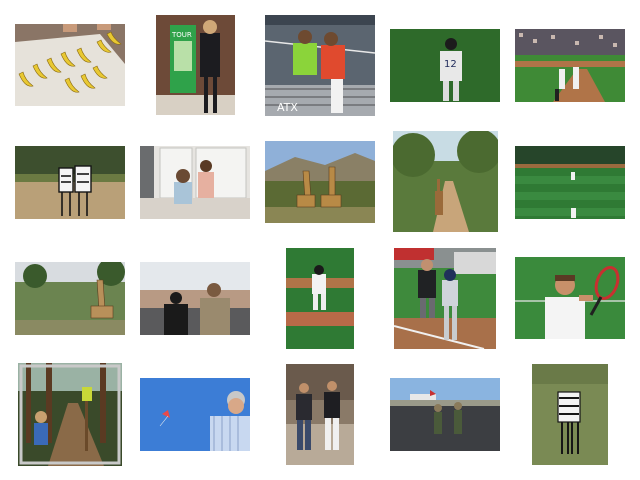 The width and height of the screenshot is (640, 480). I want to click on thumbnail-zebras, so click(70, 182).